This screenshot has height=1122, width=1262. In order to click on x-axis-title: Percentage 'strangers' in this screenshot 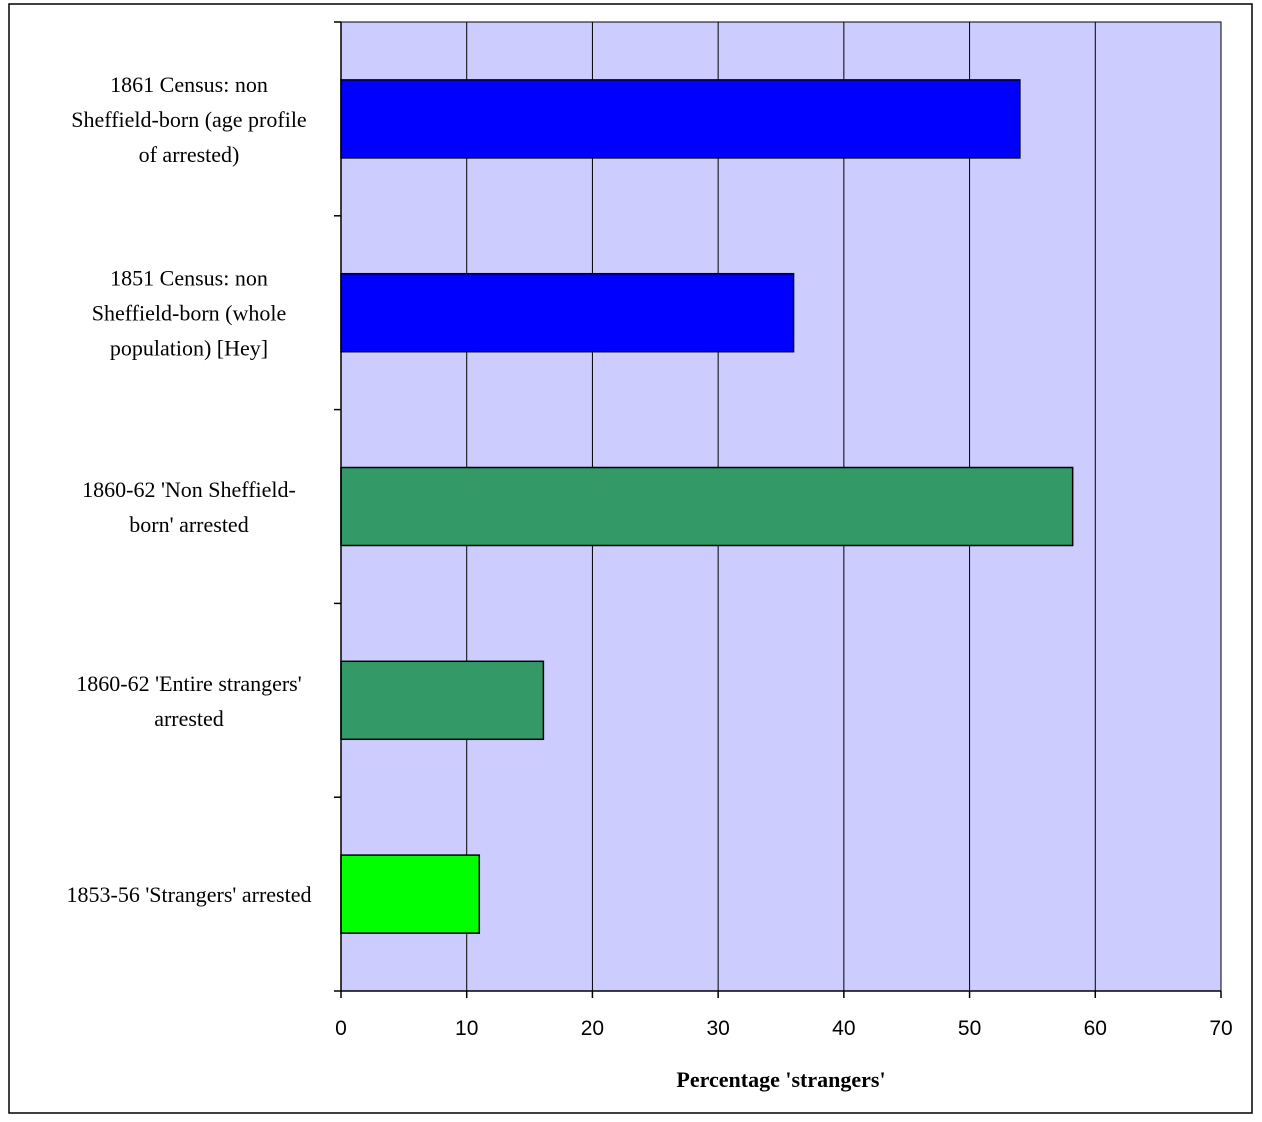, I will do `click(780, 1079)`.